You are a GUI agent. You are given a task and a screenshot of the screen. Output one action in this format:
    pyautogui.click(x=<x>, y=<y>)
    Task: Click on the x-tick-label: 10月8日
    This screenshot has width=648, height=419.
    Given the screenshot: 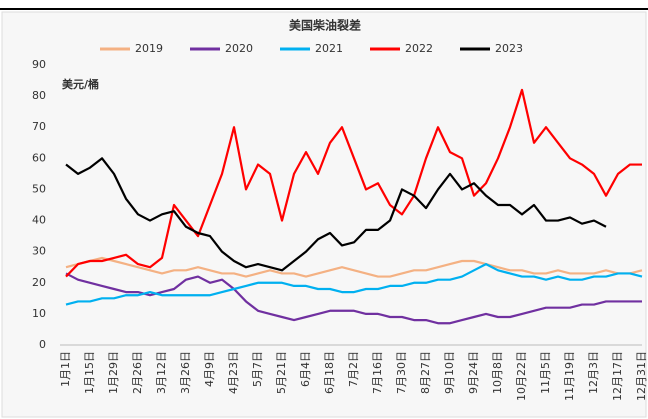 What is the action you would take?
    pyautogui.click(x=497, y=372)
    